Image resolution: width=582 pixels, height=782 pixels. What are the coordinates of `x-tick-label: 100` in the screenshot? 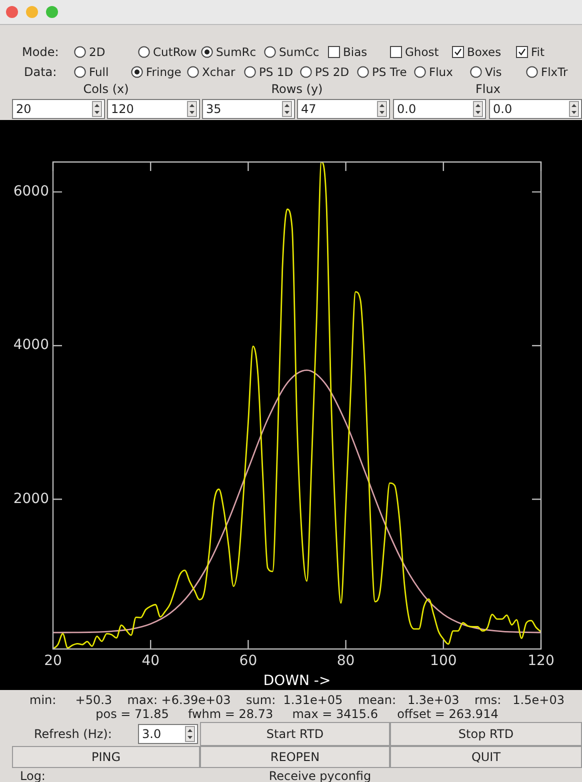 It's located at (443, 661).